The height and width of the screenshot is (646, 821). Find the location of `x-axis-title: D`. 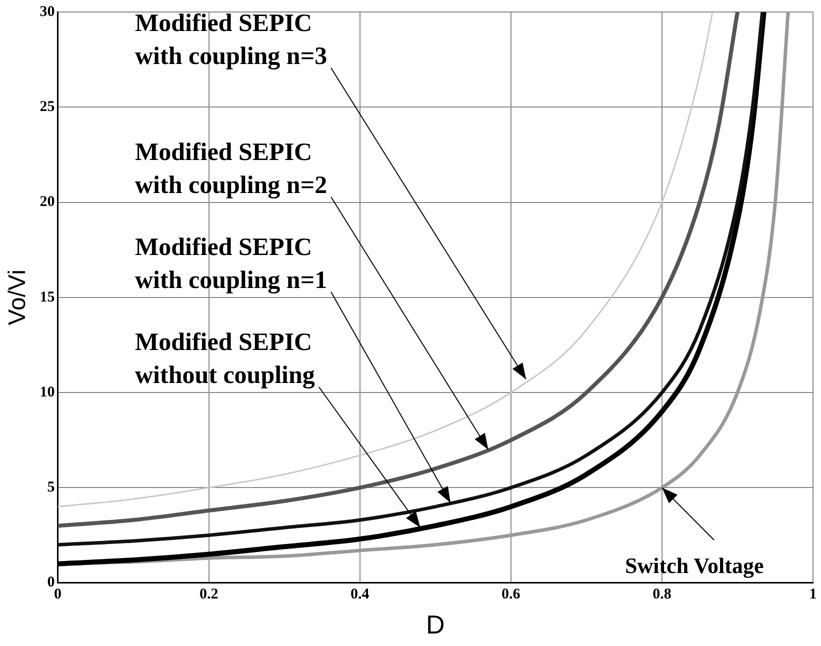

x-axis-title: D is located at coordinates (435, 625).